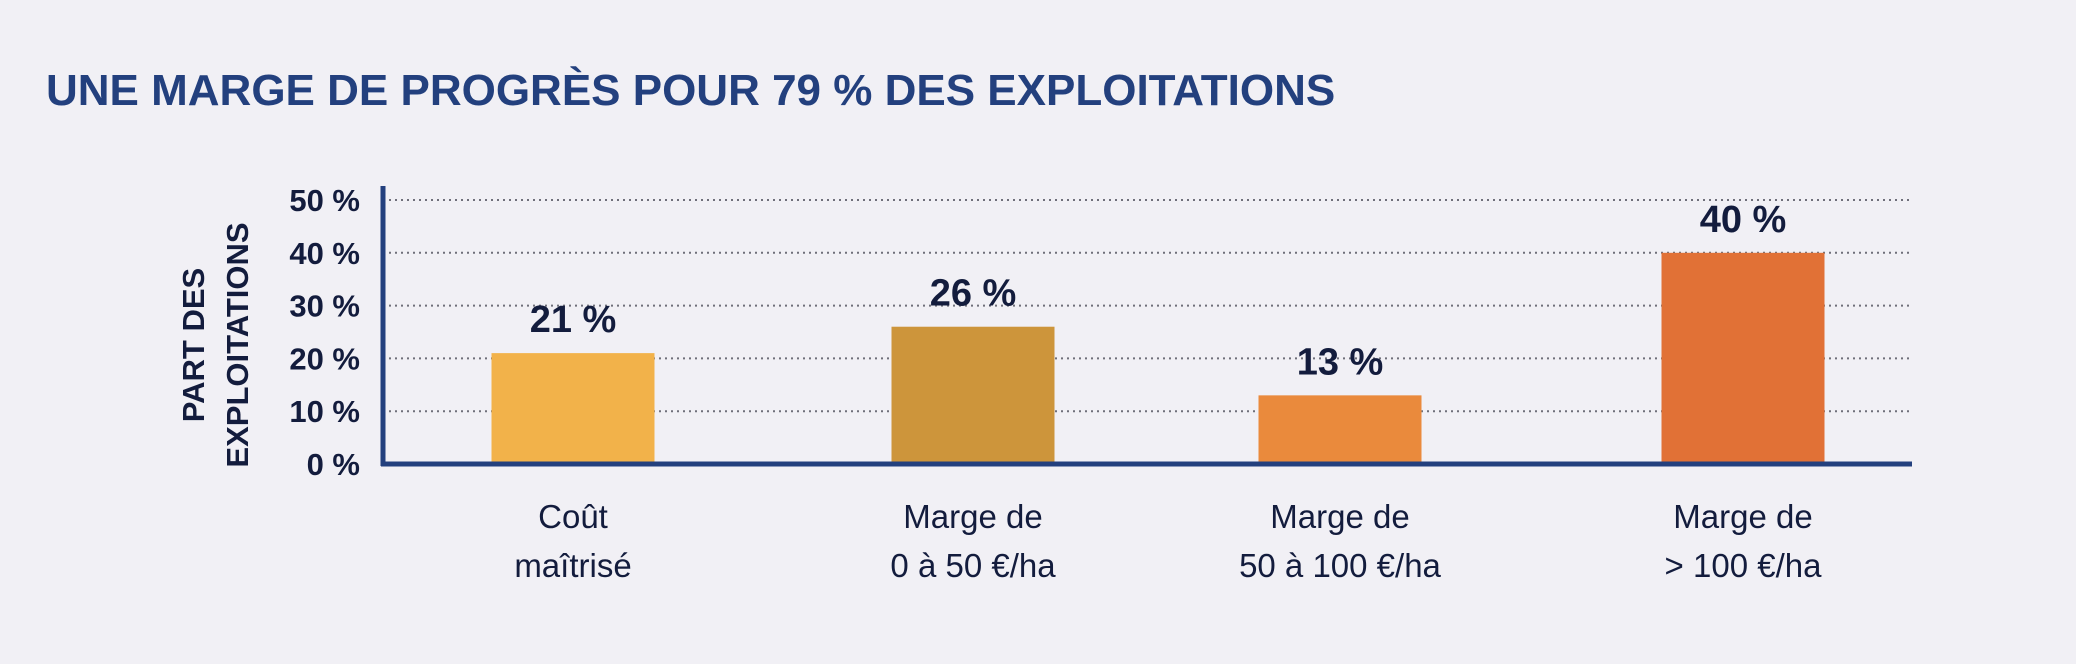 The height and width of the screenshot is (664, 2076). Describe the element at coordinates (324, 253) in the screenshot. I see `y-tick-label-40: 40 %` at that location.